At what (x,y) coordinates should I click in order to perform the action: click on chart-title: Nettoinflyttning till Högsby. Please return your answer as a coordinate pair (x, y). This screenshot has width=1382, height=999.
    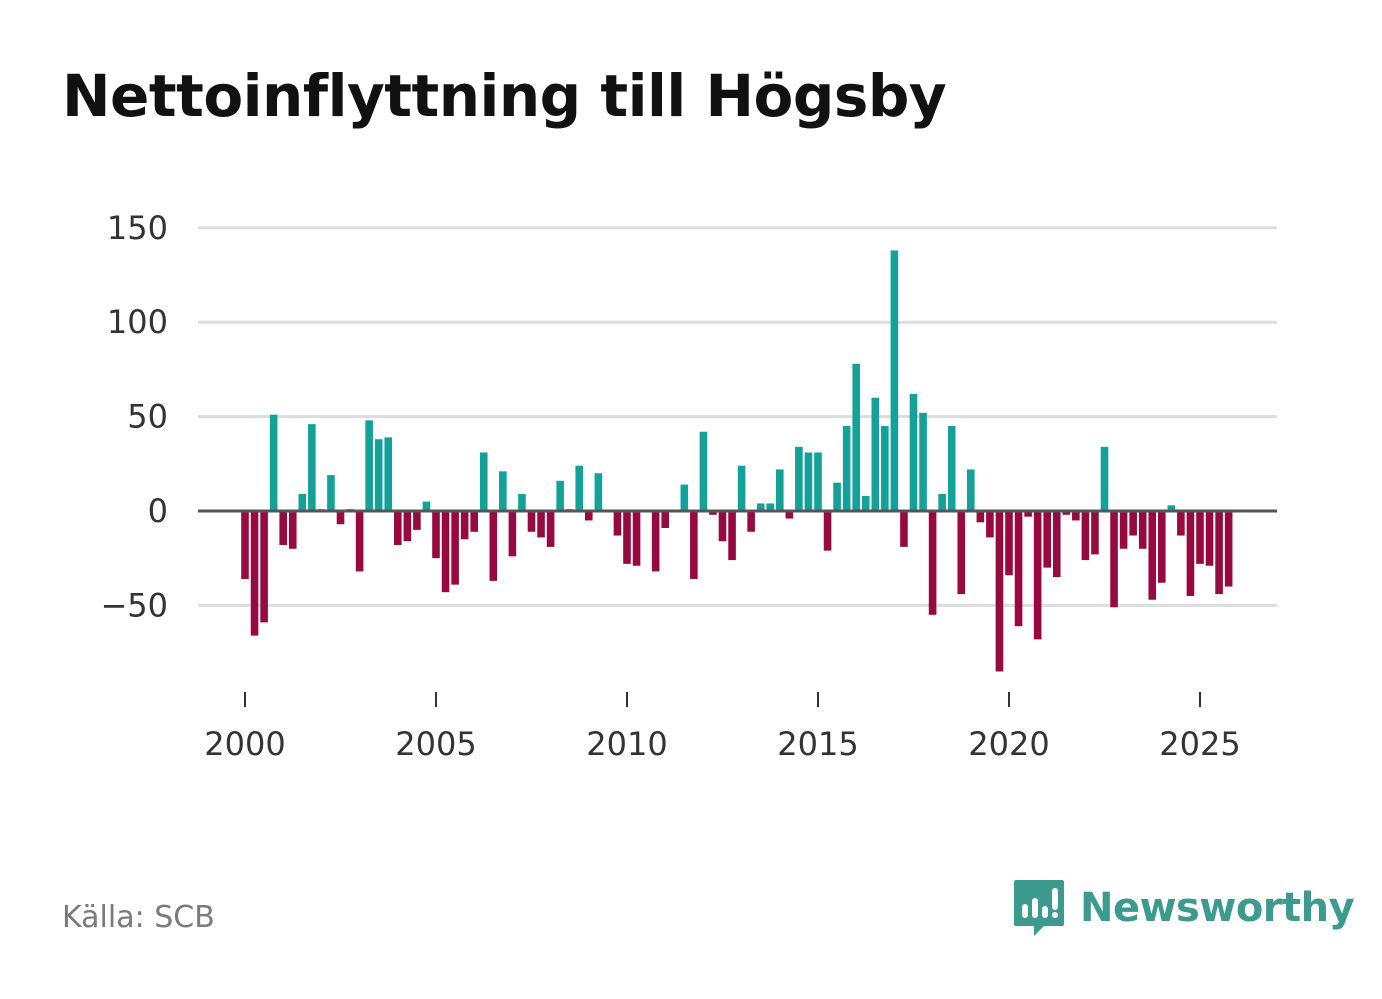
    Looking at the image, I should click on (504, 96).